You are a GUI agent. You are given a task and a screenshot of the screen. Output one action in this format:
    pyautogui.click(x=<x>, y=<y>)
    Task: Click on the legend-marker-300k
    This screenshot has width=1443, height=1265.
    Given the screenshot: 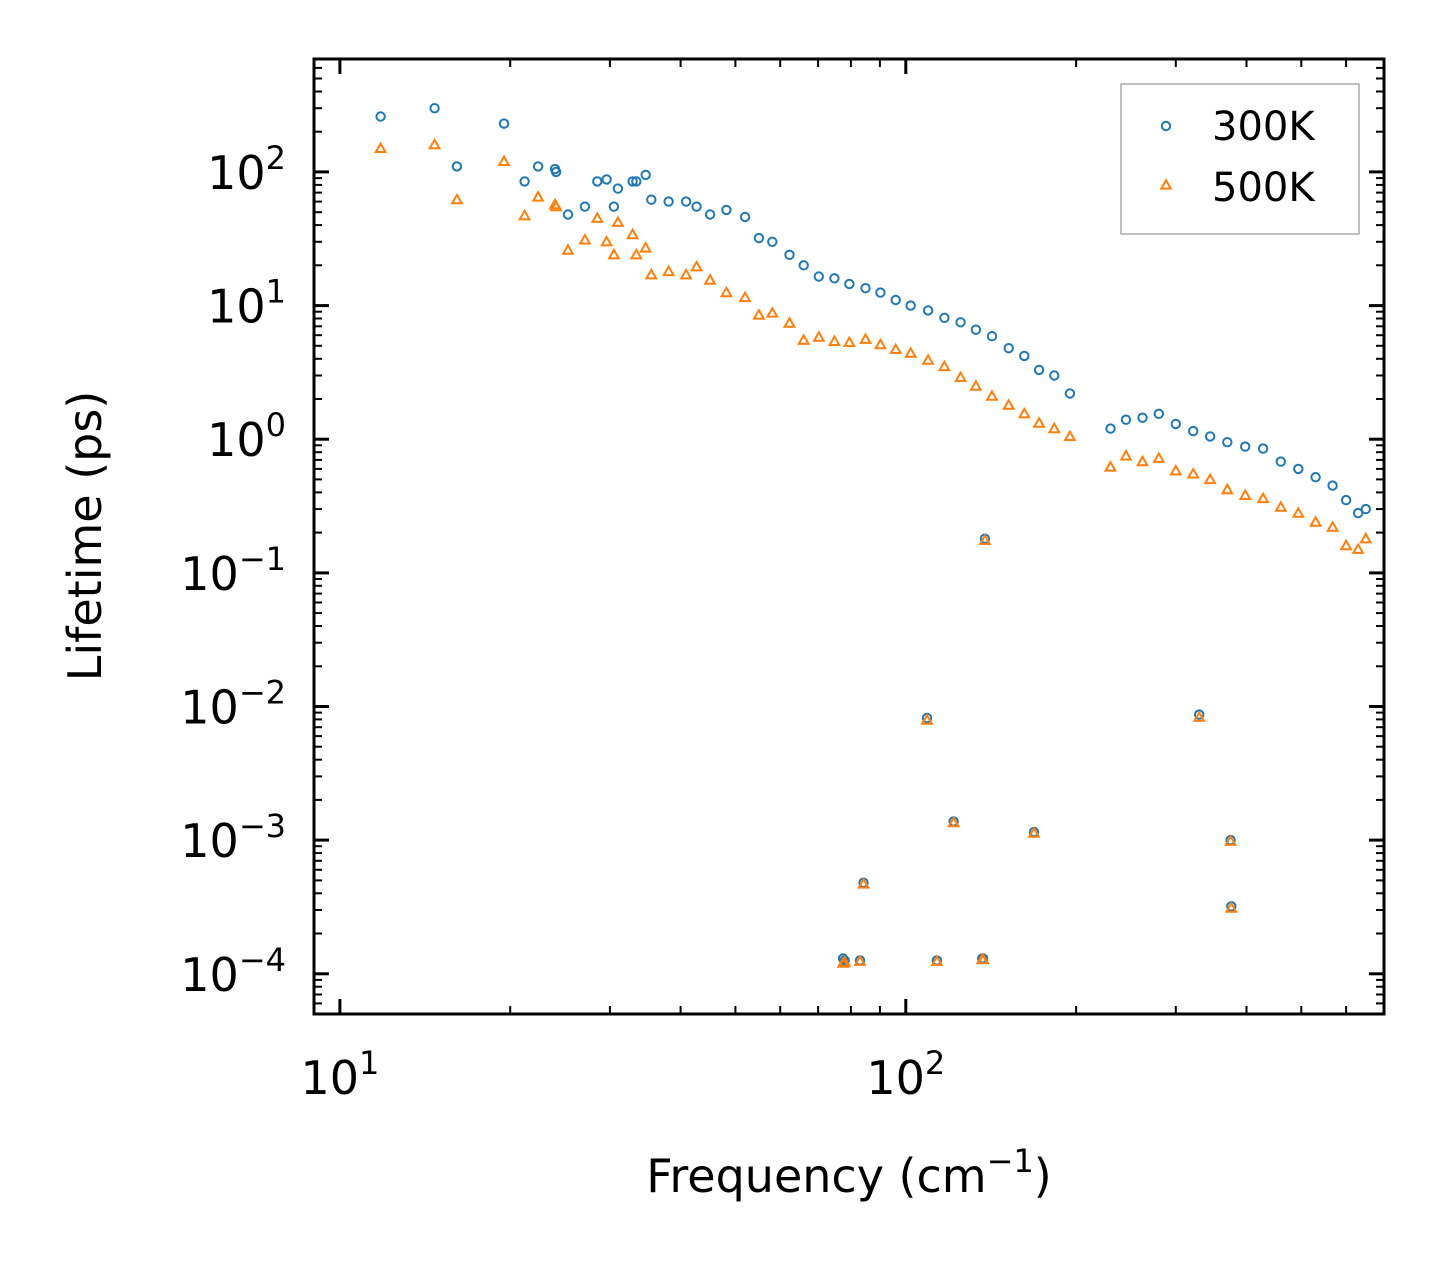 What is the action you would take?
    pyautogui.click(x=1166, y=126)
    